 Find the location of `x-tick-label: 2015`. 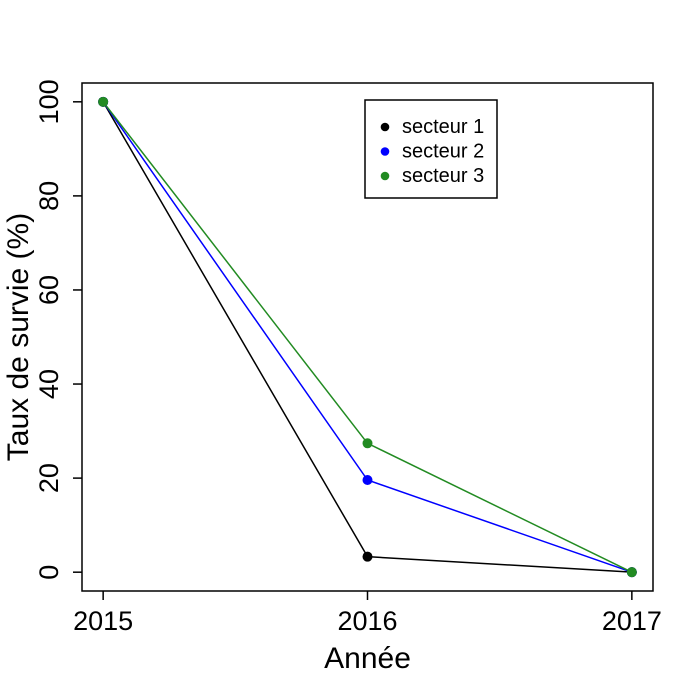

x-tick-label: 2015 is located at coordinates (103, 621).